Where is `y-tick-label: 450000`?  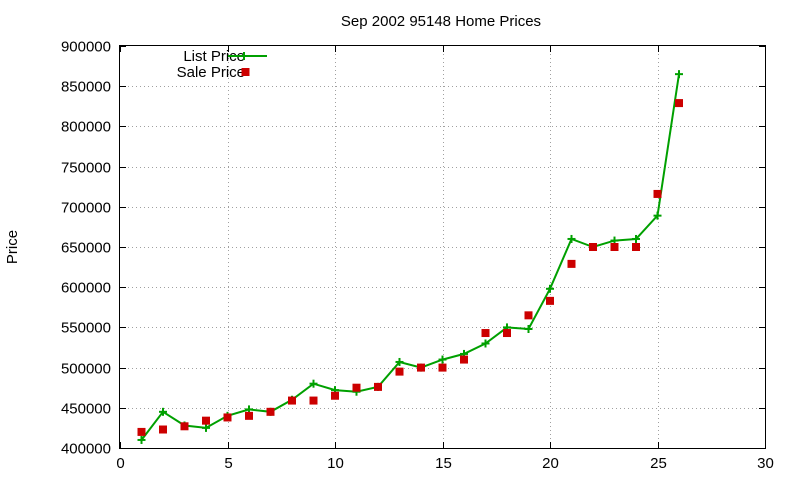
y-tick-label: 450000 is located at coordinates (86, 409).